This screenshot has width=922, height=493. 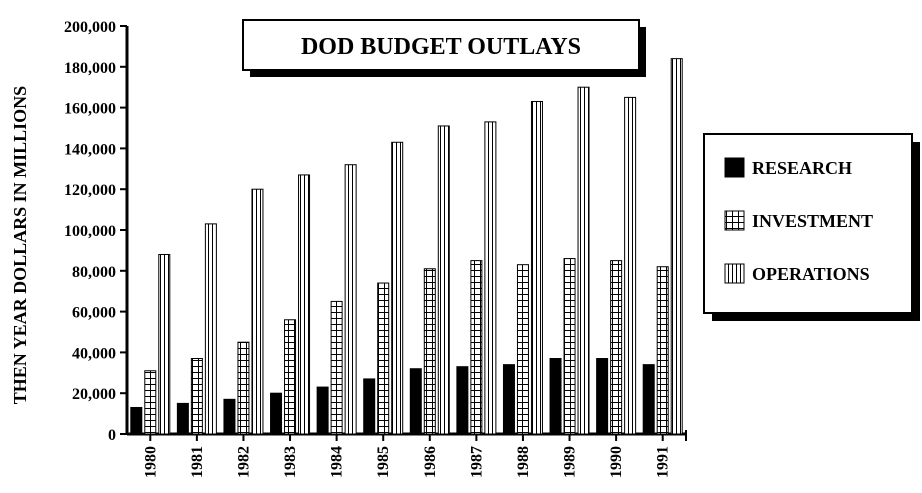 What do you see at coordinates (164, 344) in the screenshot?
I see `bar-operations-1980` at bounding box center [164, 344].